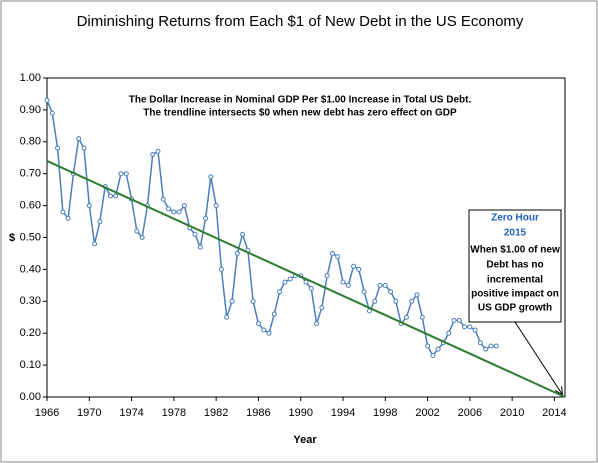 This screenshot has width=598, height=463. I want to click on annotation-title: 2015, so click(515, 233).